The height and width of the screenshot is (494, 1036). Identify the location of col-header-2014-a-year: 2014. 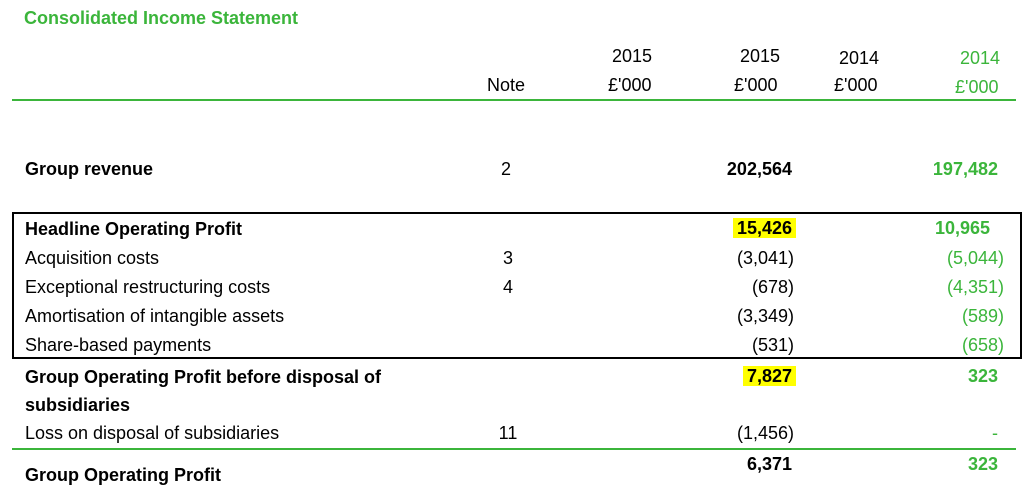
(859, 58).